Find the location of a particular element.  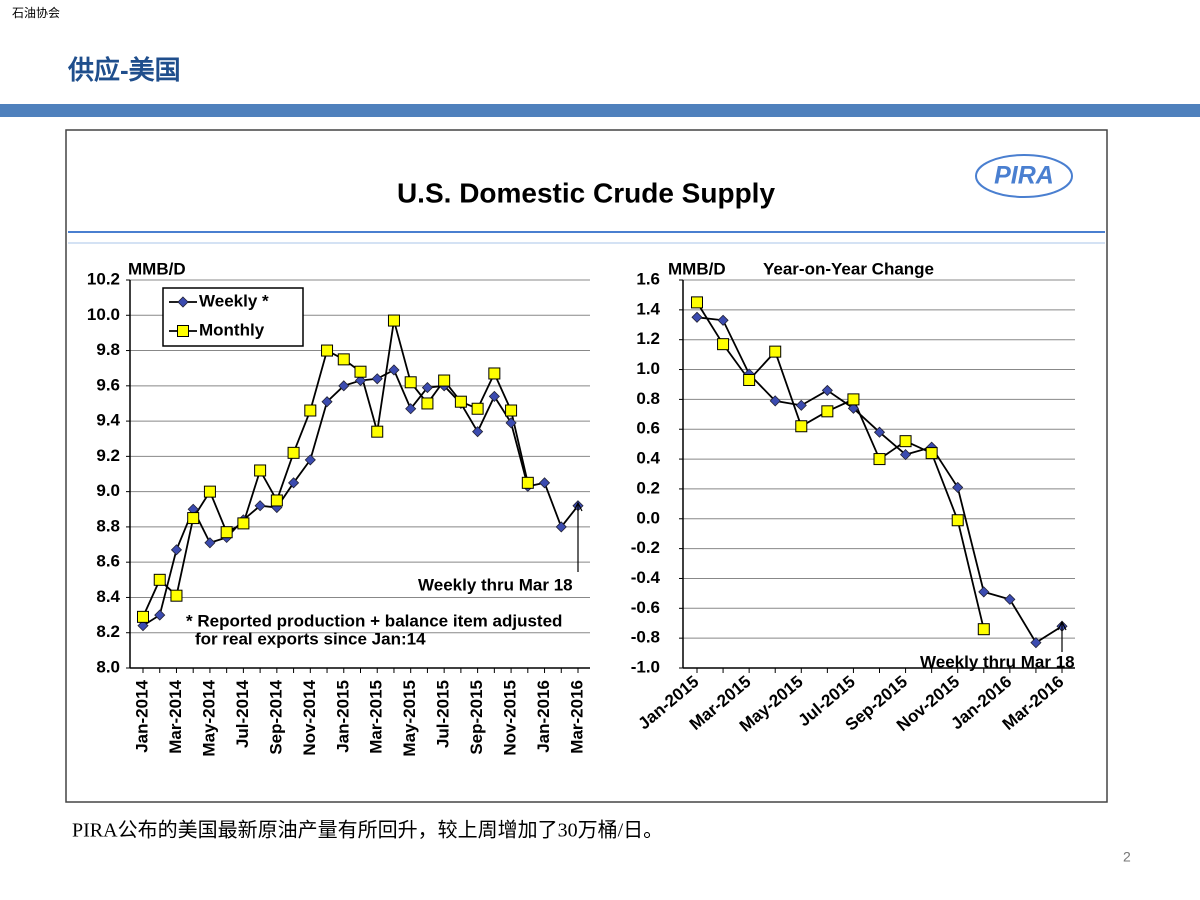

x-tick-label: May-2015 is located at coordinates (409, 718).